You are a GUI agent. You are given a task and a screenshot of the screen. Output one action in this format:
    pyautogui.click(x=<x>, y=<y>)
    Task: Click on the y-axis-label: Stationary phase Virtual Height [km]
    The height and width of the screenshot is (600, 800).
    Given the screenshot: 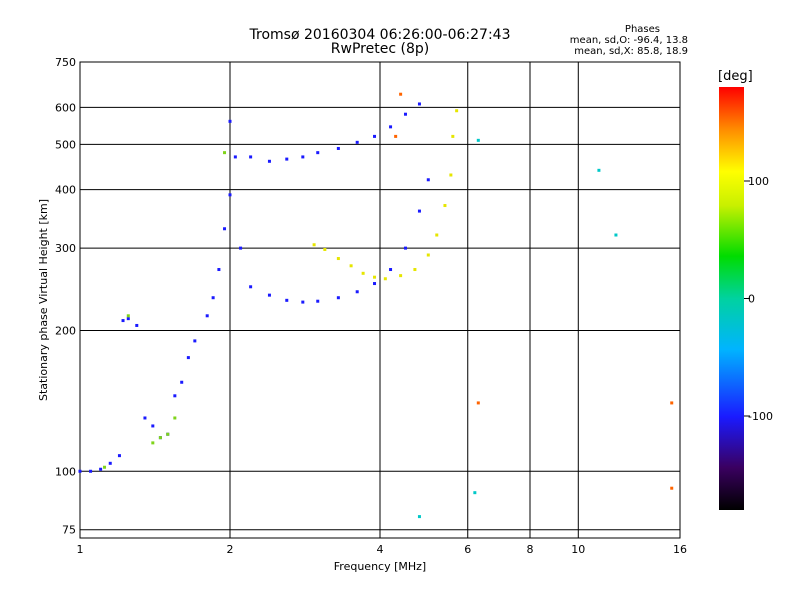 What is the action you would take?
    pyautogui.click(x=43, y=300)
    